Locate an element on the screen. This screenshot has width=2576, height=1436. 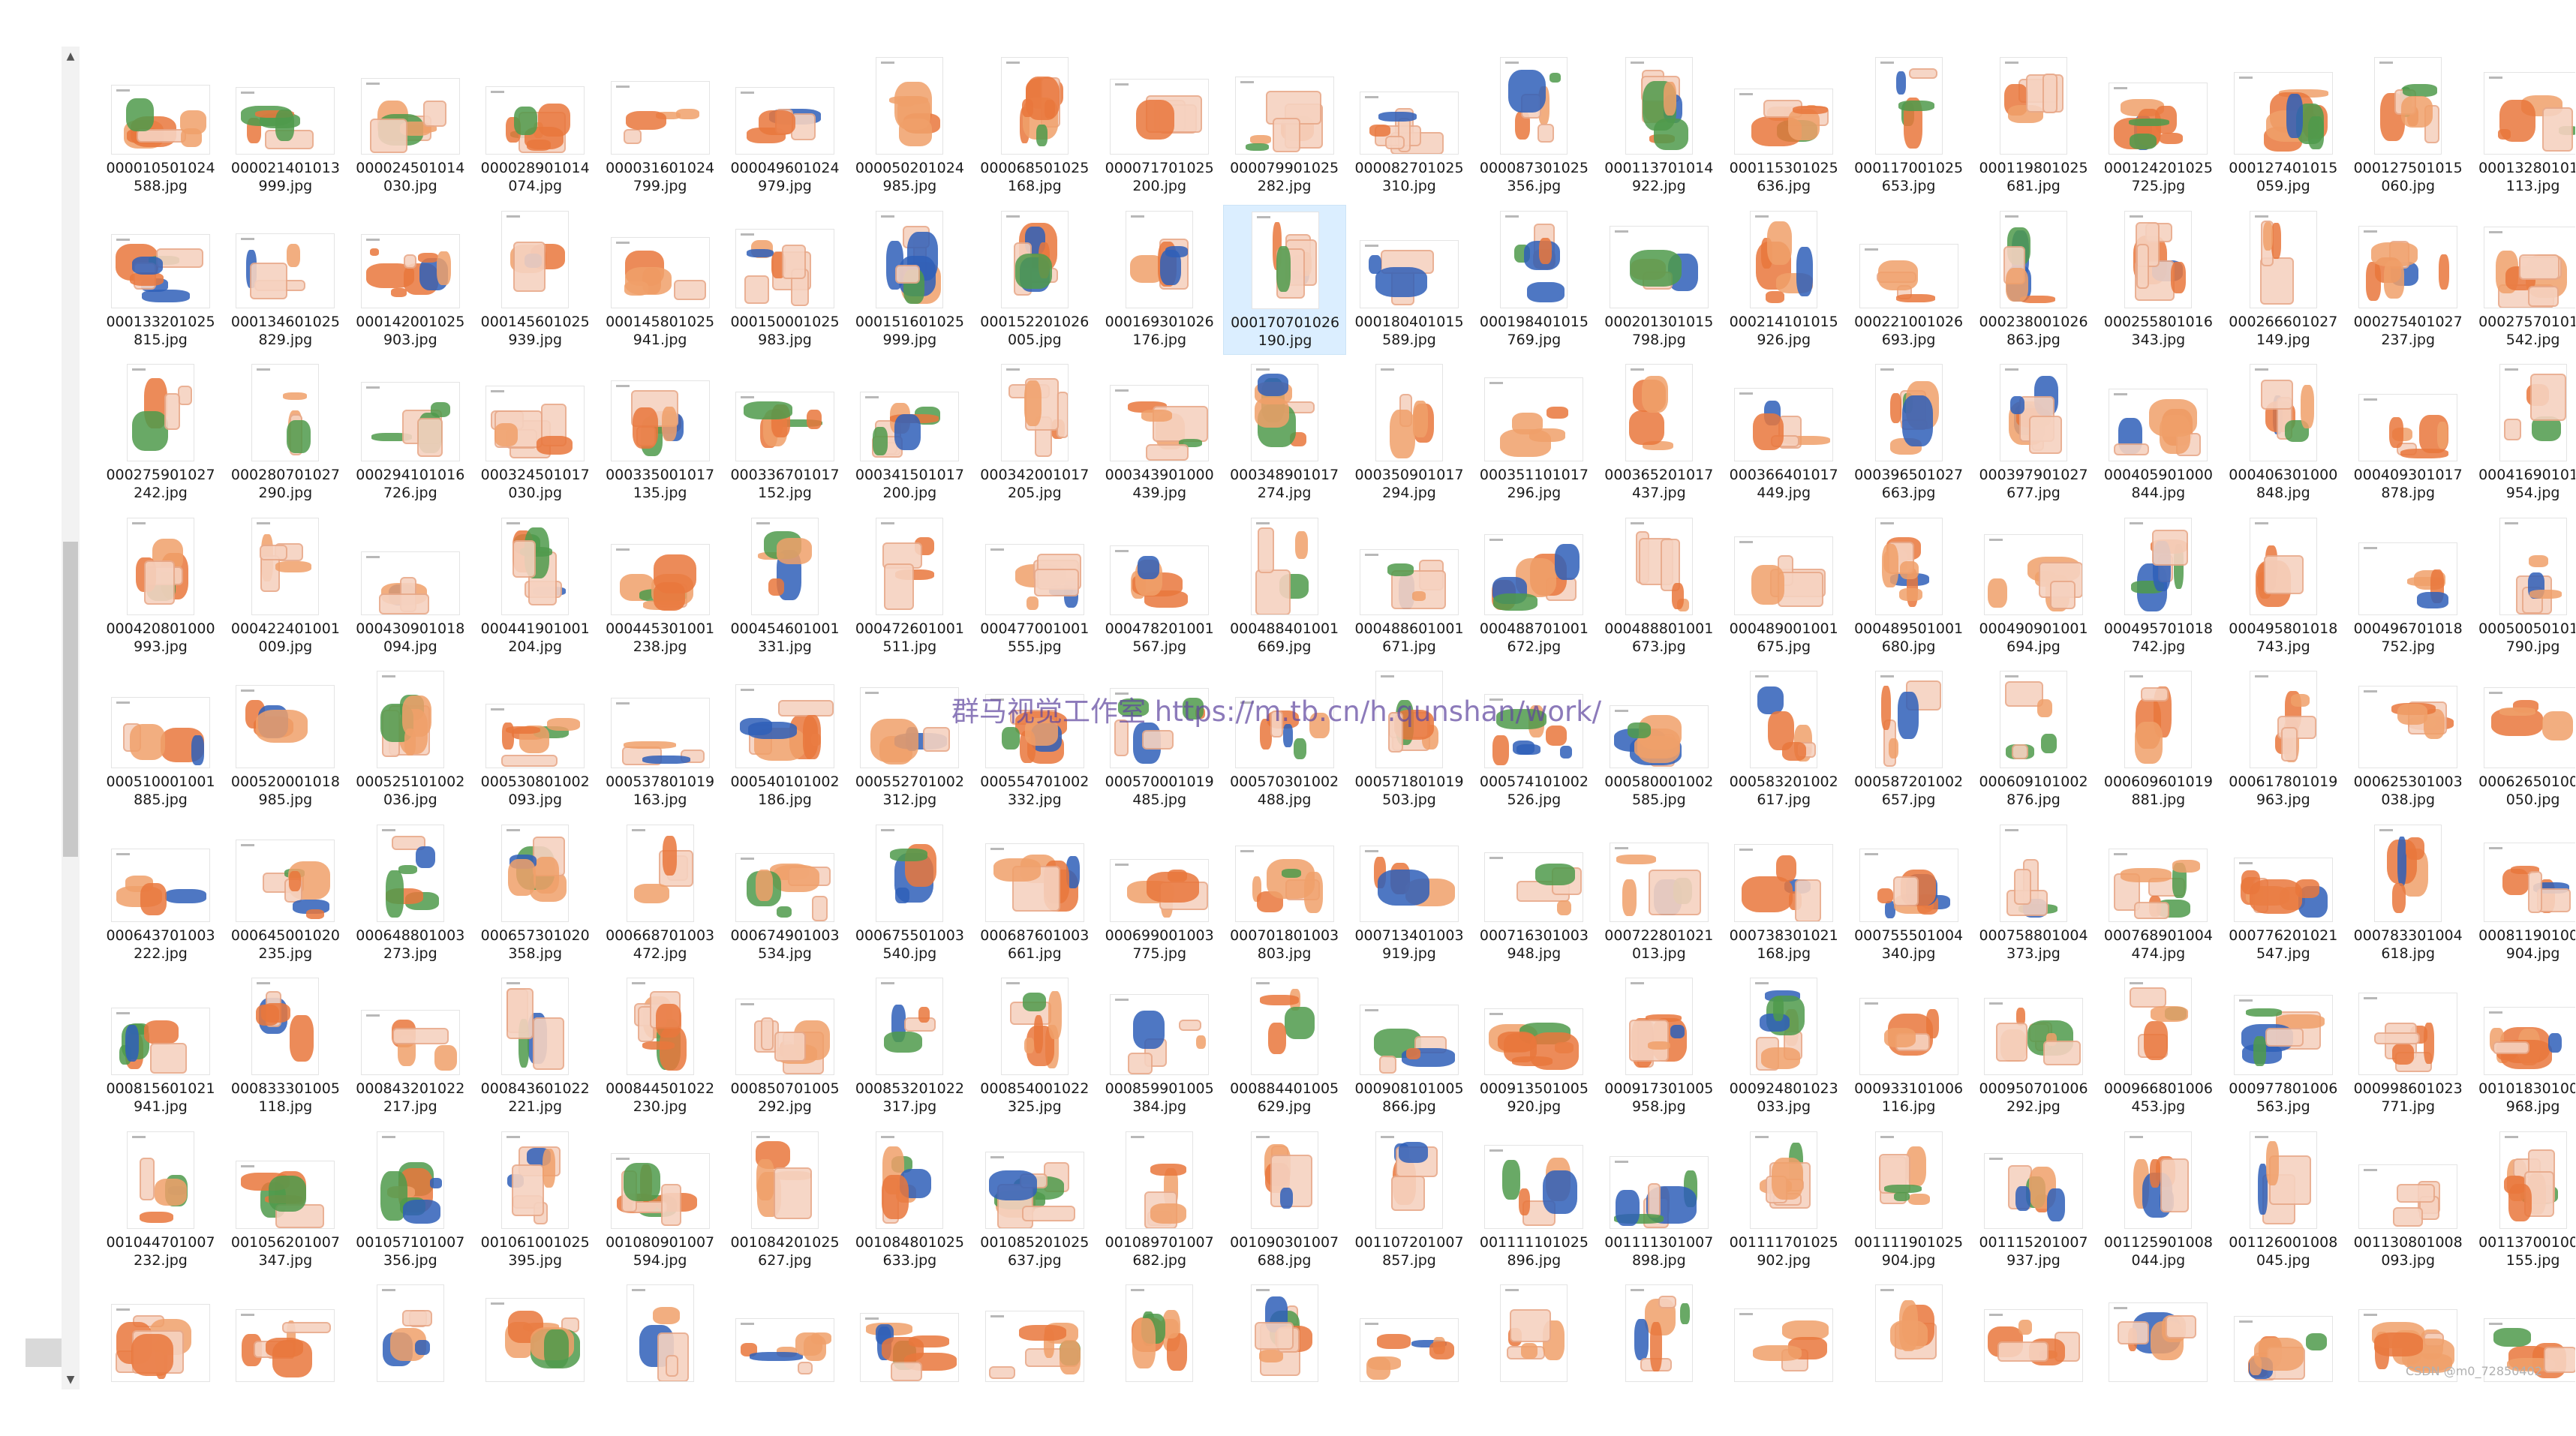
file-thumbnail-item: 001260101009 is located at coordinates (2407, 1332).